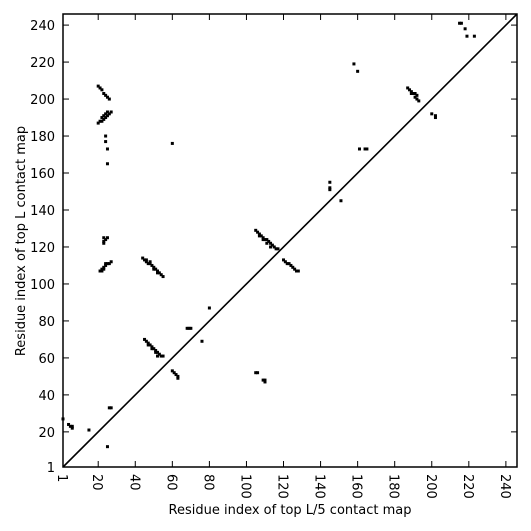 The width and height of the screenshot is (531, 531). What do you see at coordinates (21, 241) in the screenshot?
I see `y-axis-label: Residue index of top L contact map` at bounding box center [21, 241].